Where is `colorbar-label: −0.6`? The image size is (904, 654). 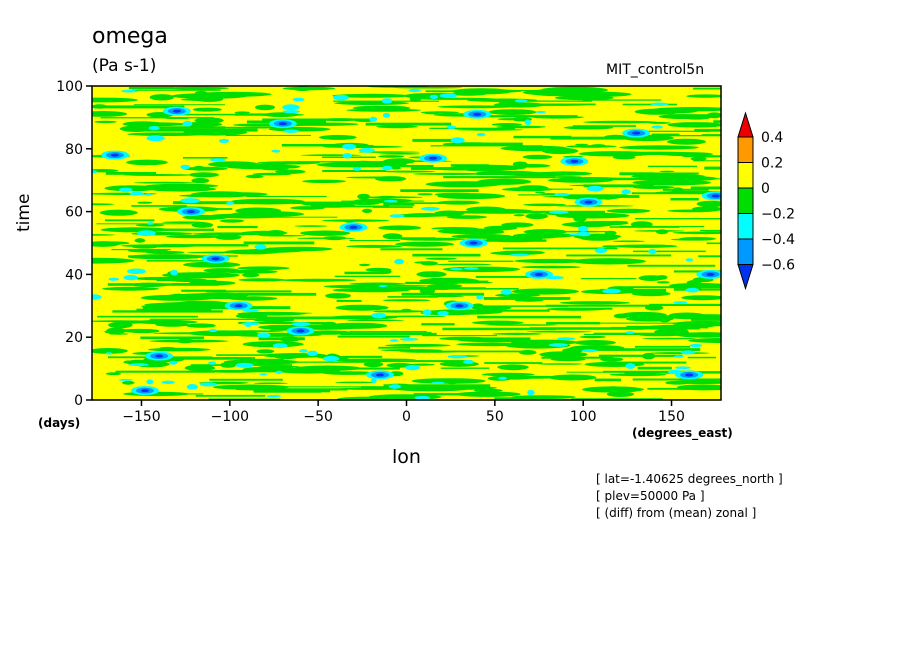
colorbar-label: −0.6 is located at coordinates (778, 266).